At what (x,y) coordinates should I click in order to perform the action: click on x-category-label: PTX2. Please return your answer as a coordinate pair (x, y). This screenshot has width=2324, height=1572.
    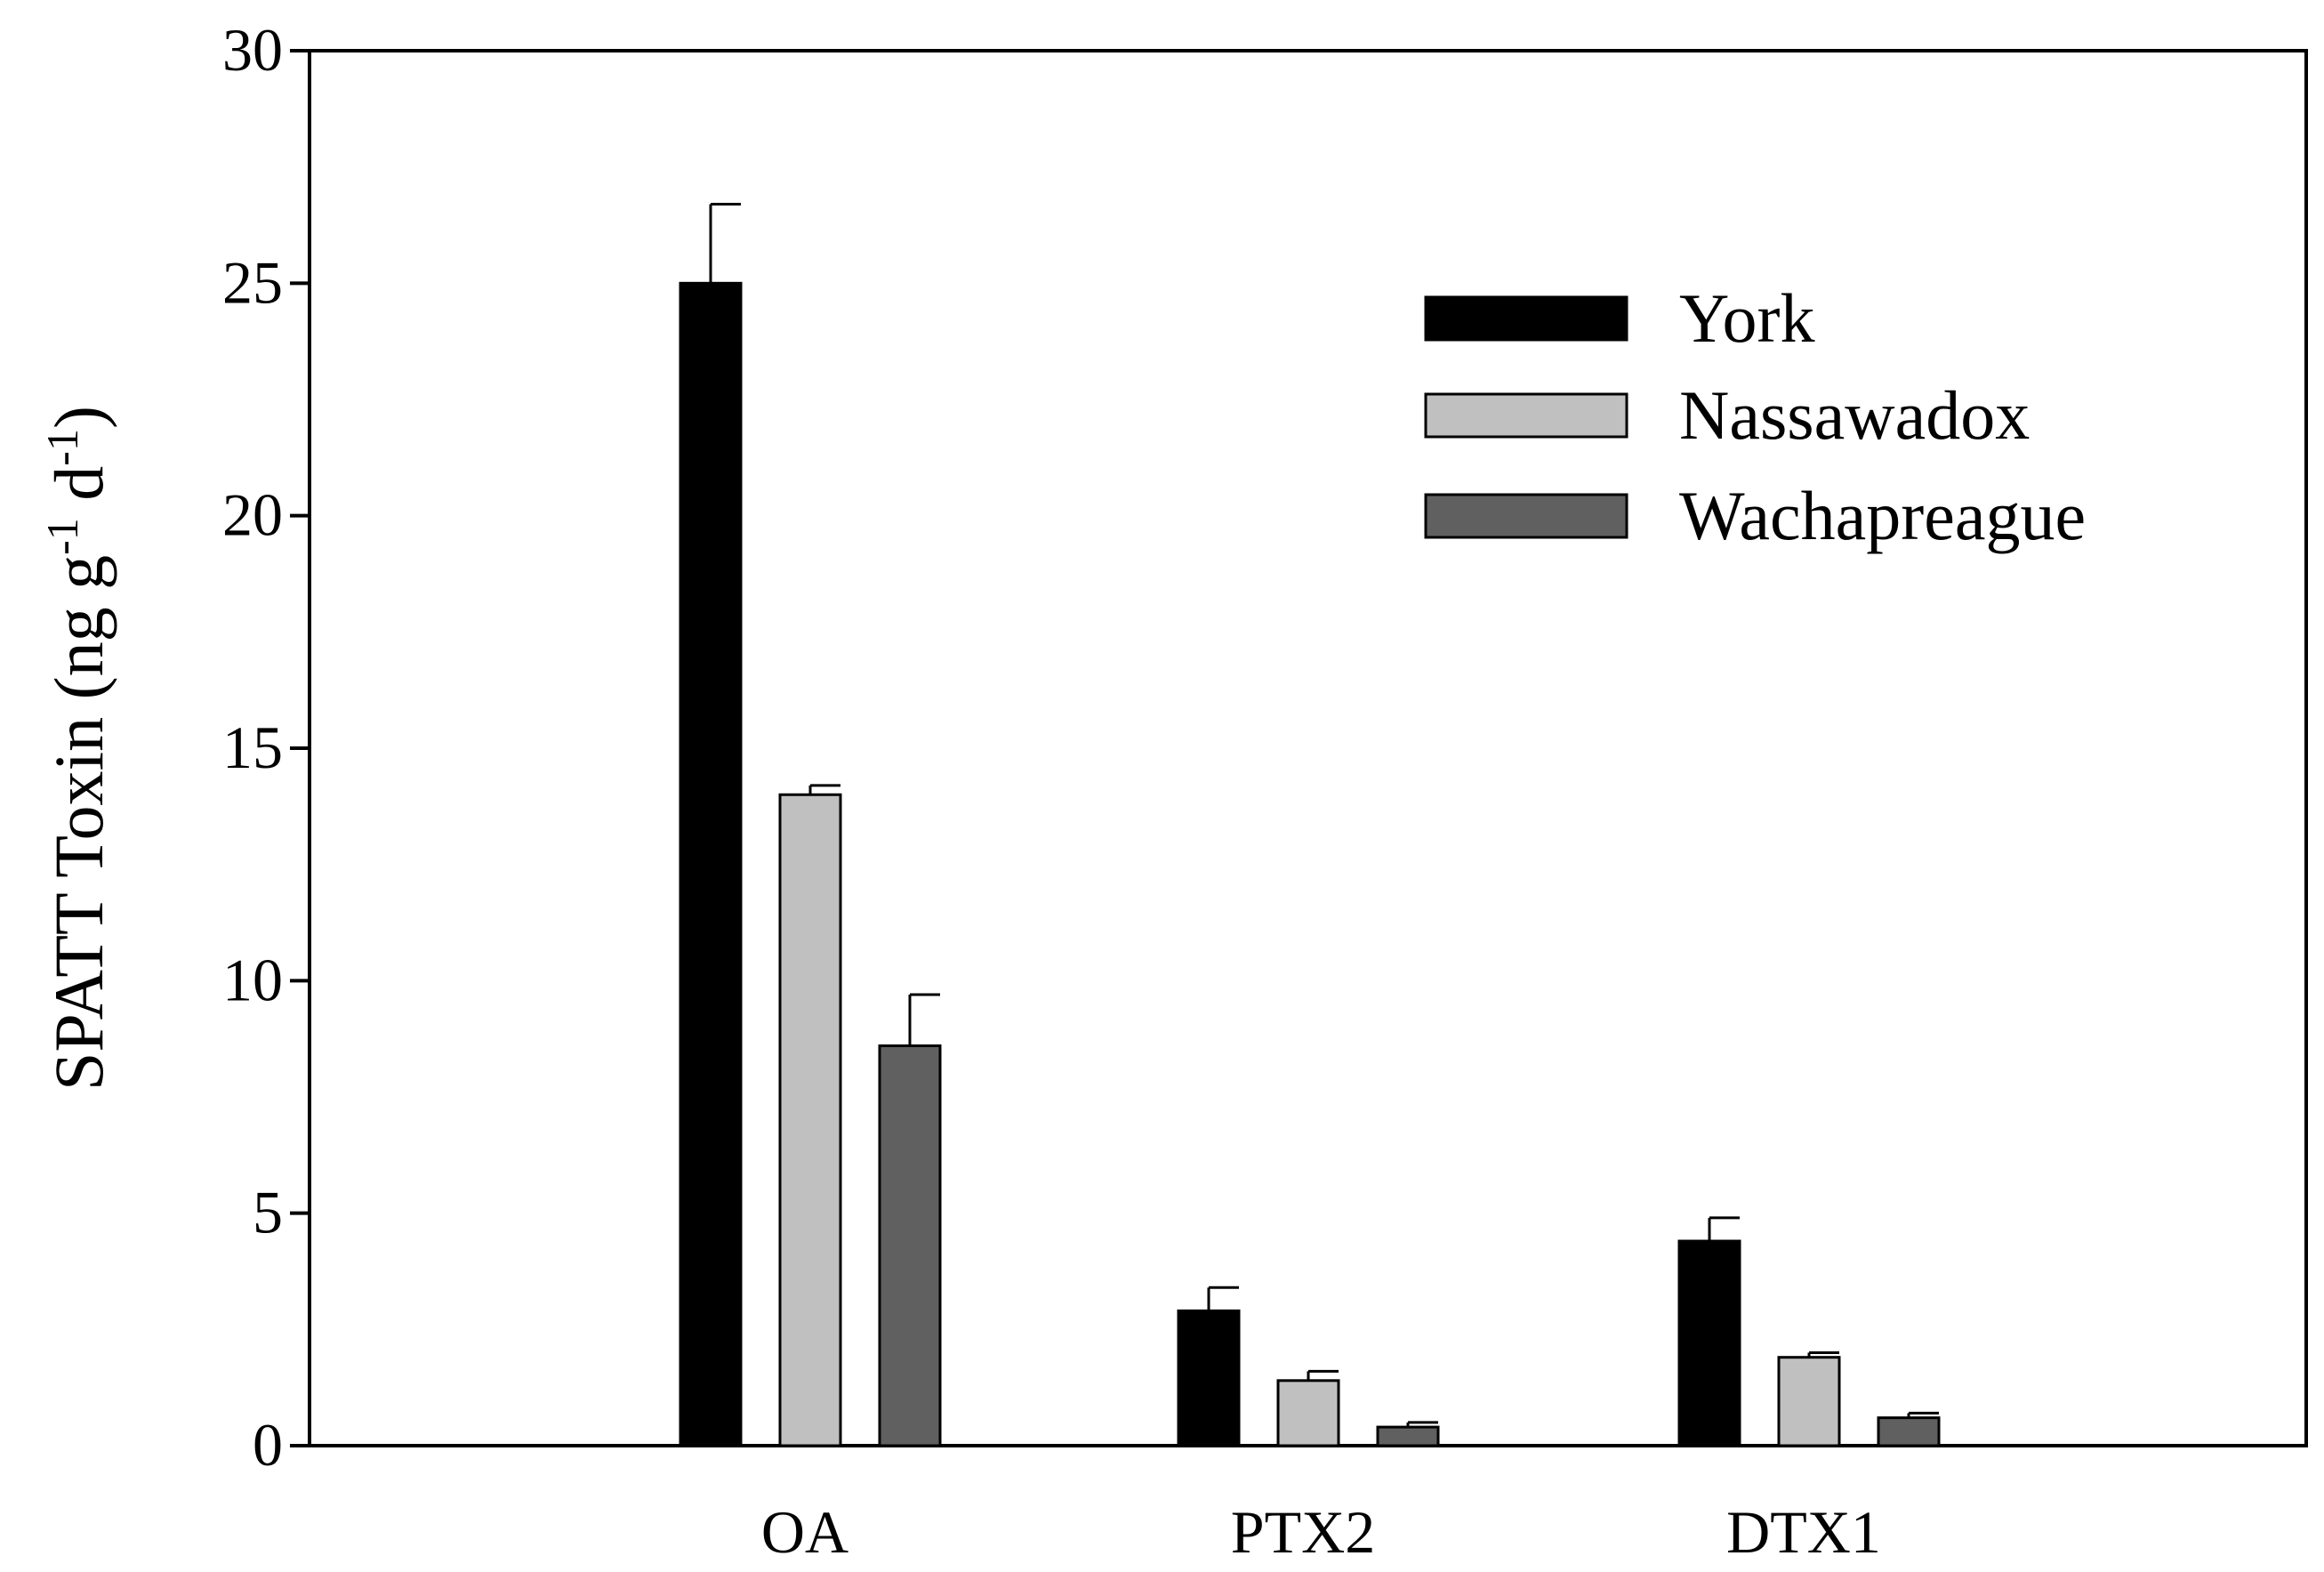
    Looking at the image, I should click on (1303, 1532).